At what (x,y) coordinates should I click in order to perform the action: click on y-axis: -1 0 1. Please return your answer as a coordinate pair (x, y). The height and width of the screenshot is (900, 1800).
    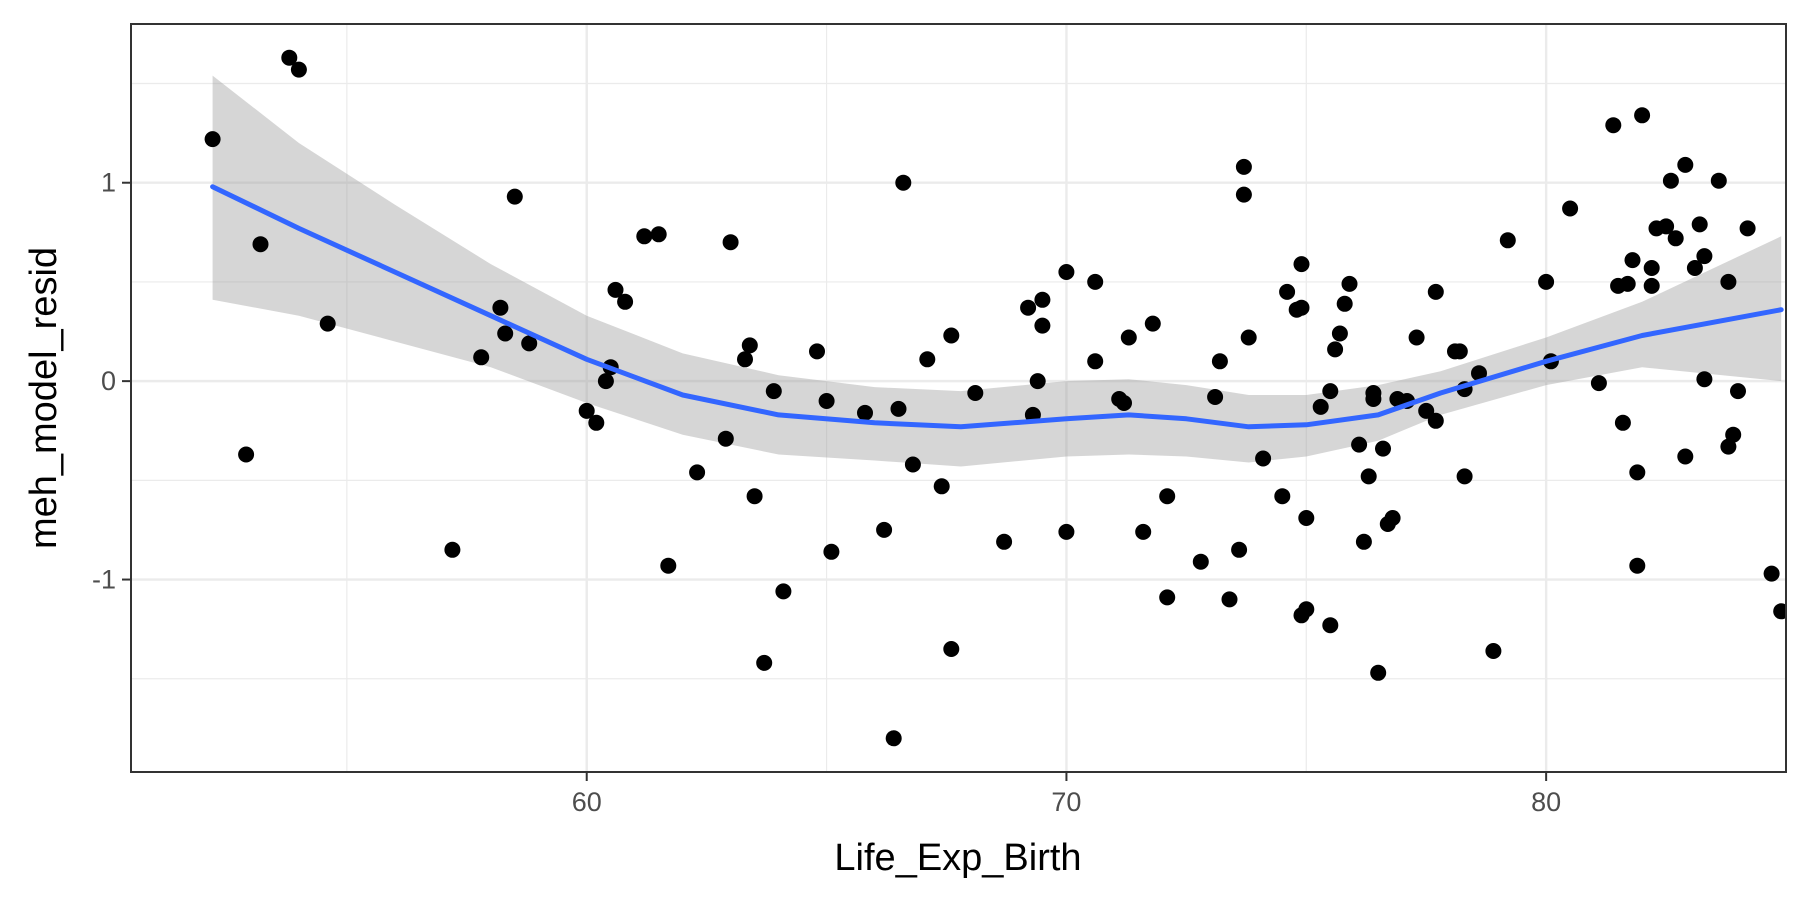
    Looking at the image, I should click on (111, 381).